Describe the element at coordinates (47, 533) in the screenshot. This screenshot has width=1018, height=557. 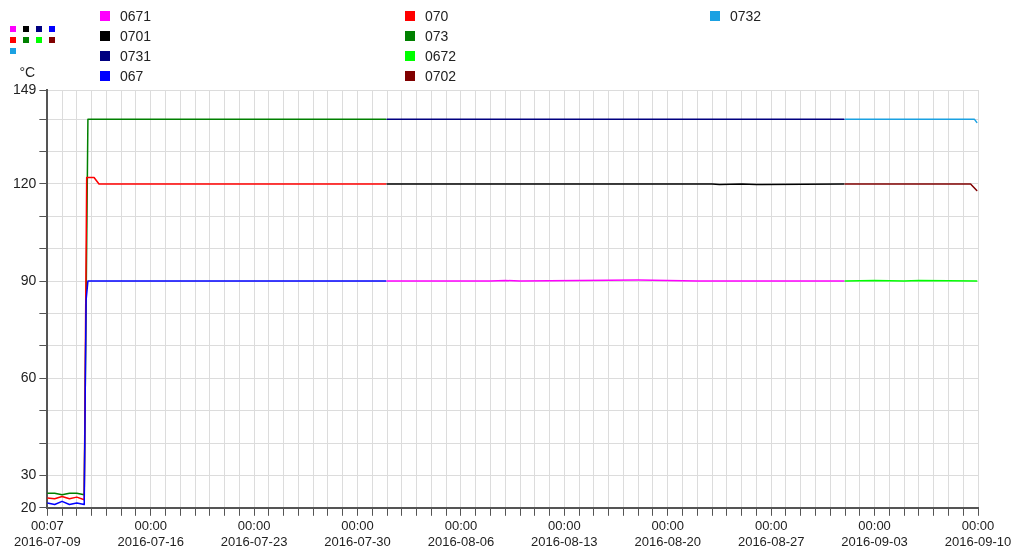
I see `x-tick-label: 00:07 2016-07-09` at that location.